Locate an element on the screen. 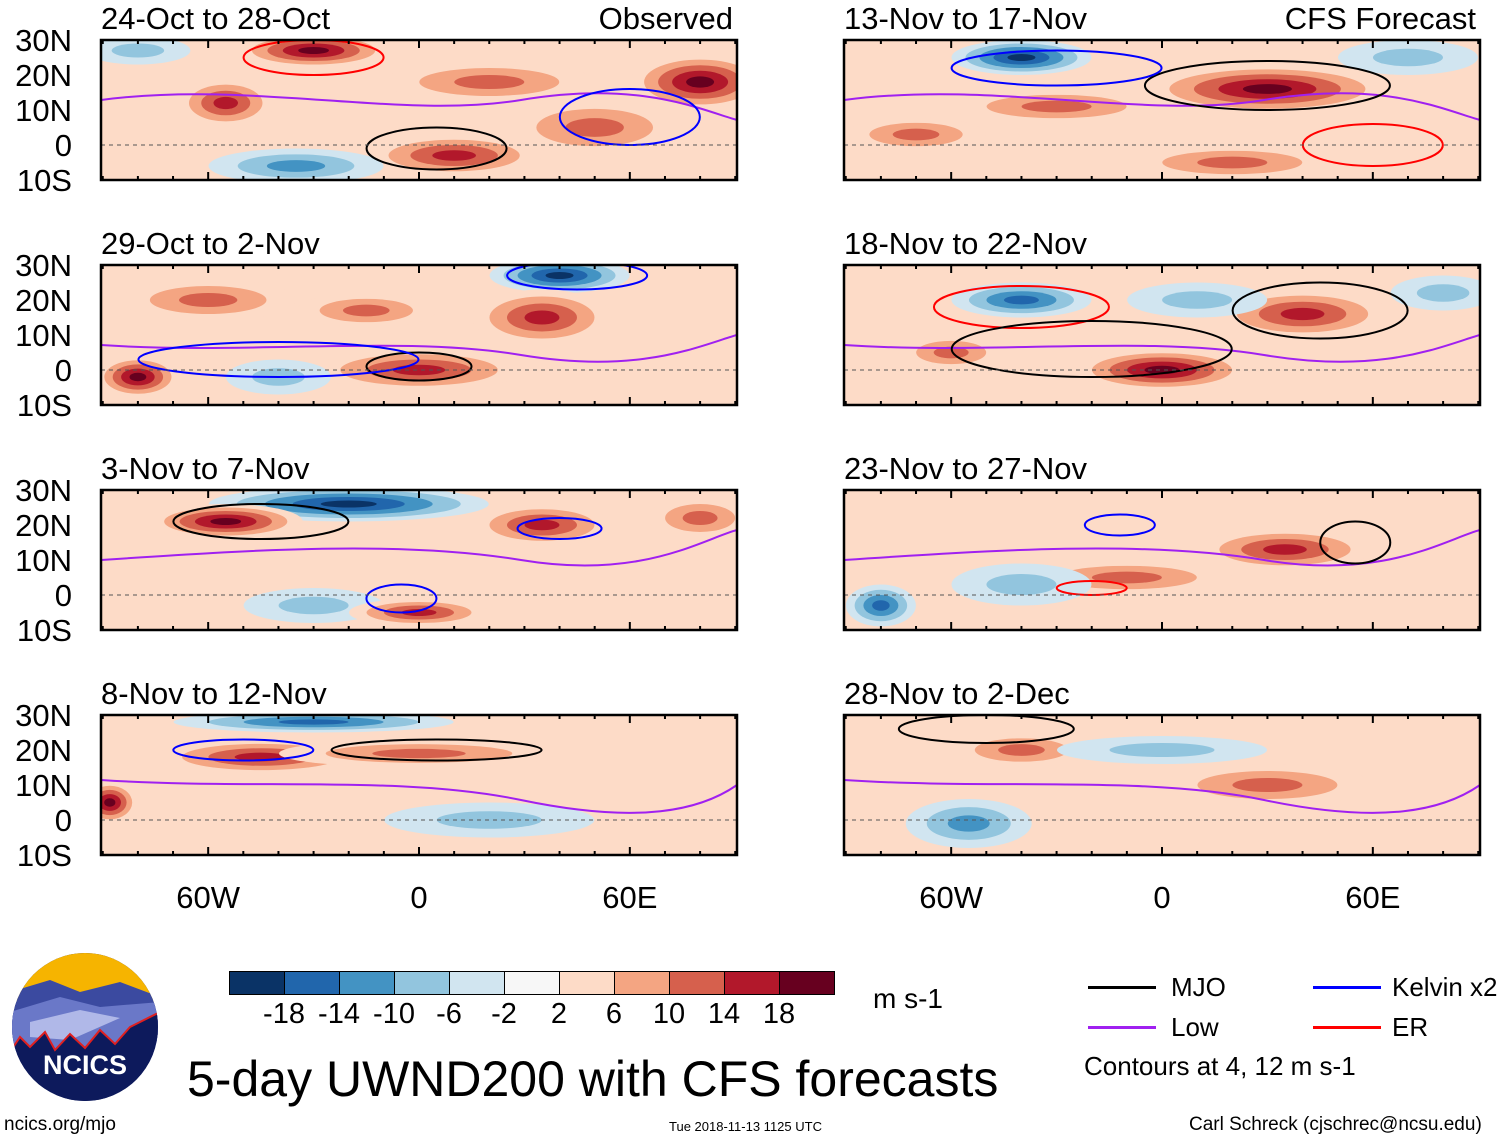 This screenshot has height=1142, width=1510. legend-low-label: Low is located at coordinates (1195, 1027).